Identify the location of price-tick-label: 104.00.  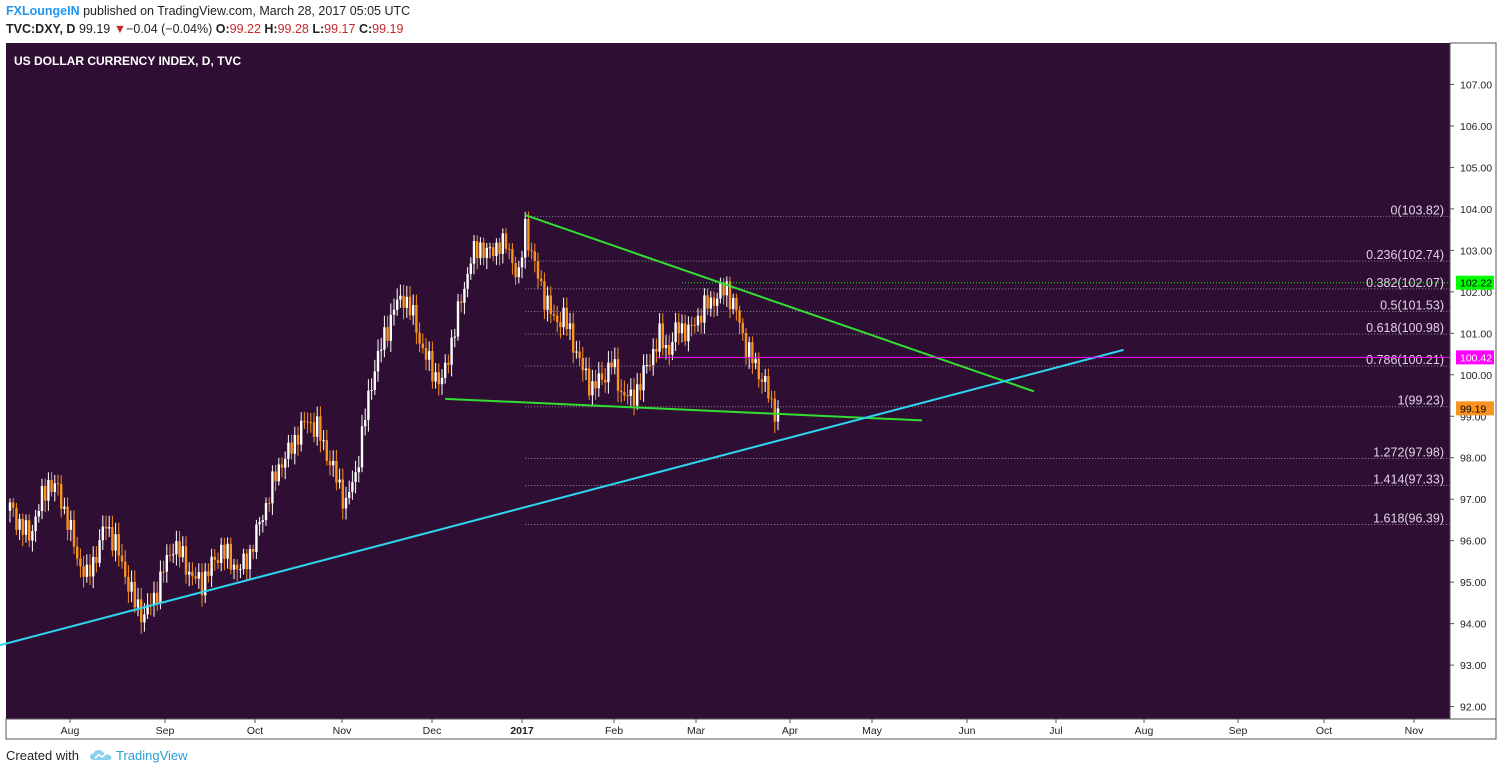
(1476, 210).